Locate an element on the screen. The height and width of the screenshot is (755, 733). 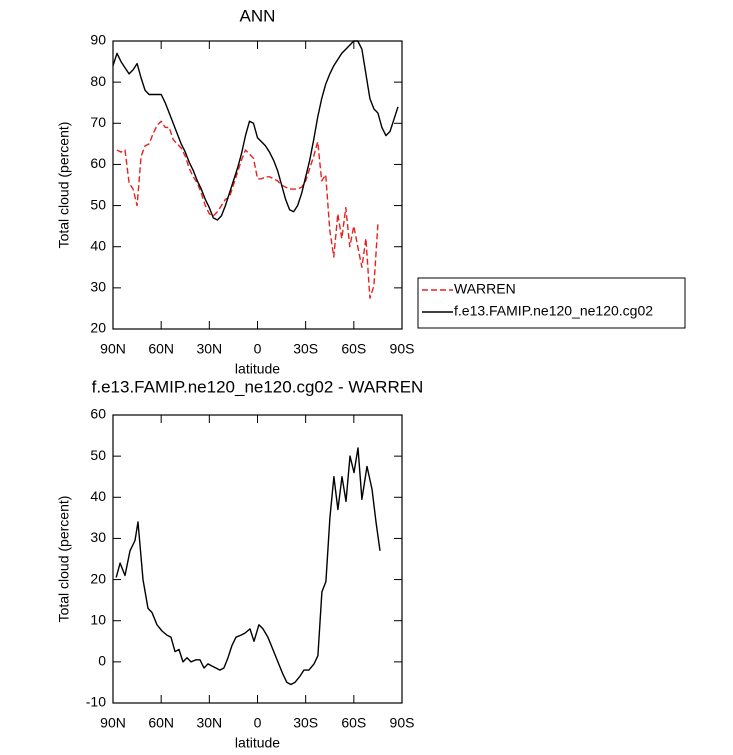
legend-label: f.e13.FAMIP.ne120_ne120.cg02 is located at coordinates (553, 311).